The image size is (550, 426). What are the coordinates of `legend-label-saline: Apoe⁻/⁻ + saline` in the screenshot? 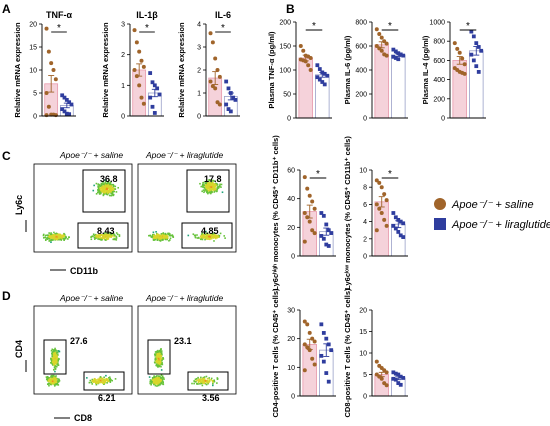 It's located at (493, 204).